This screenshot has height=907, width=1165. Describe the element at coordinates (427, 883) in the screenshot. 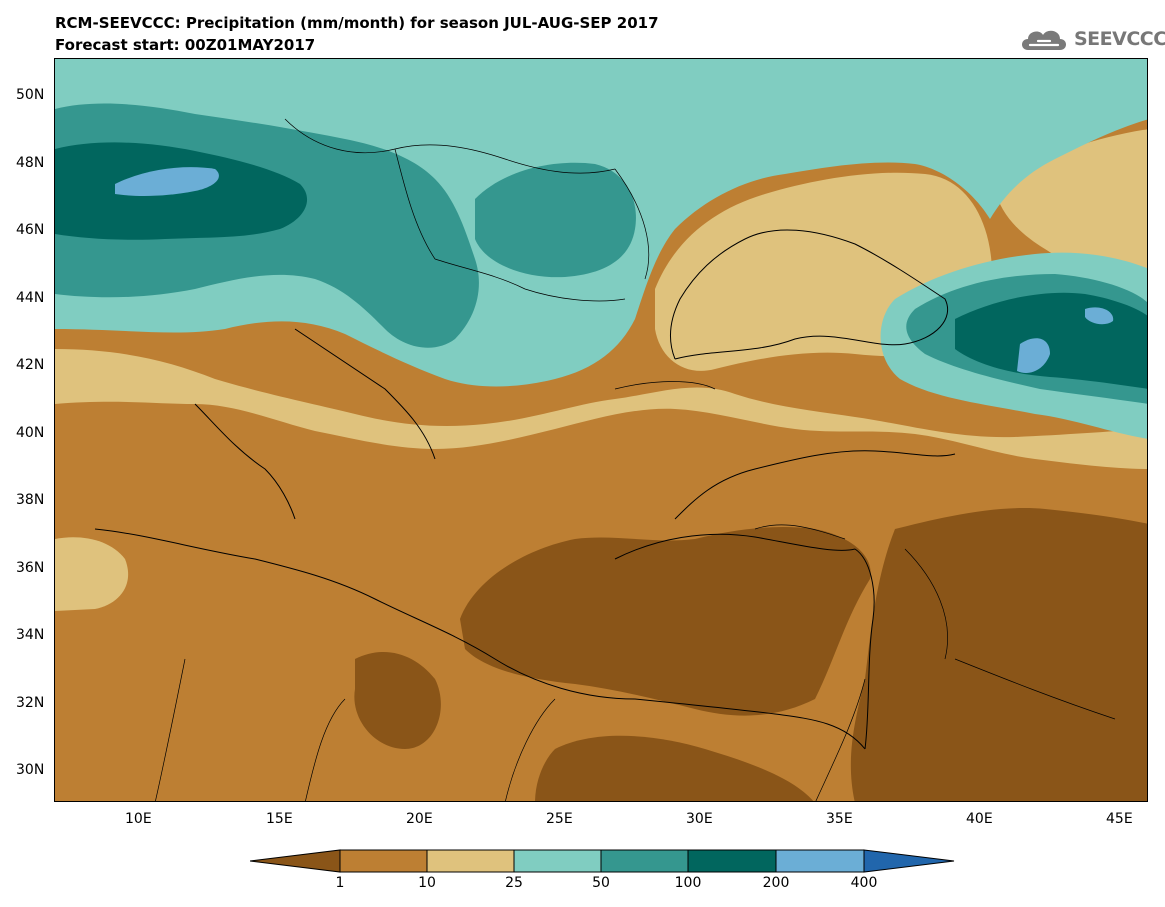

I see `colorbar-label-10: 10` at that location.